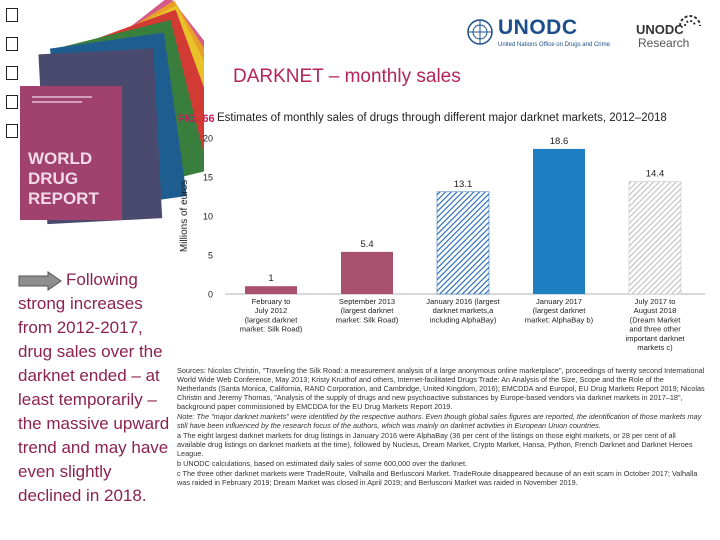 The image size is (720, 540). Describe the element at coordinates (463, 301) in the screenshot. I see `x-tick-label: January 2016 (largest` at that location.